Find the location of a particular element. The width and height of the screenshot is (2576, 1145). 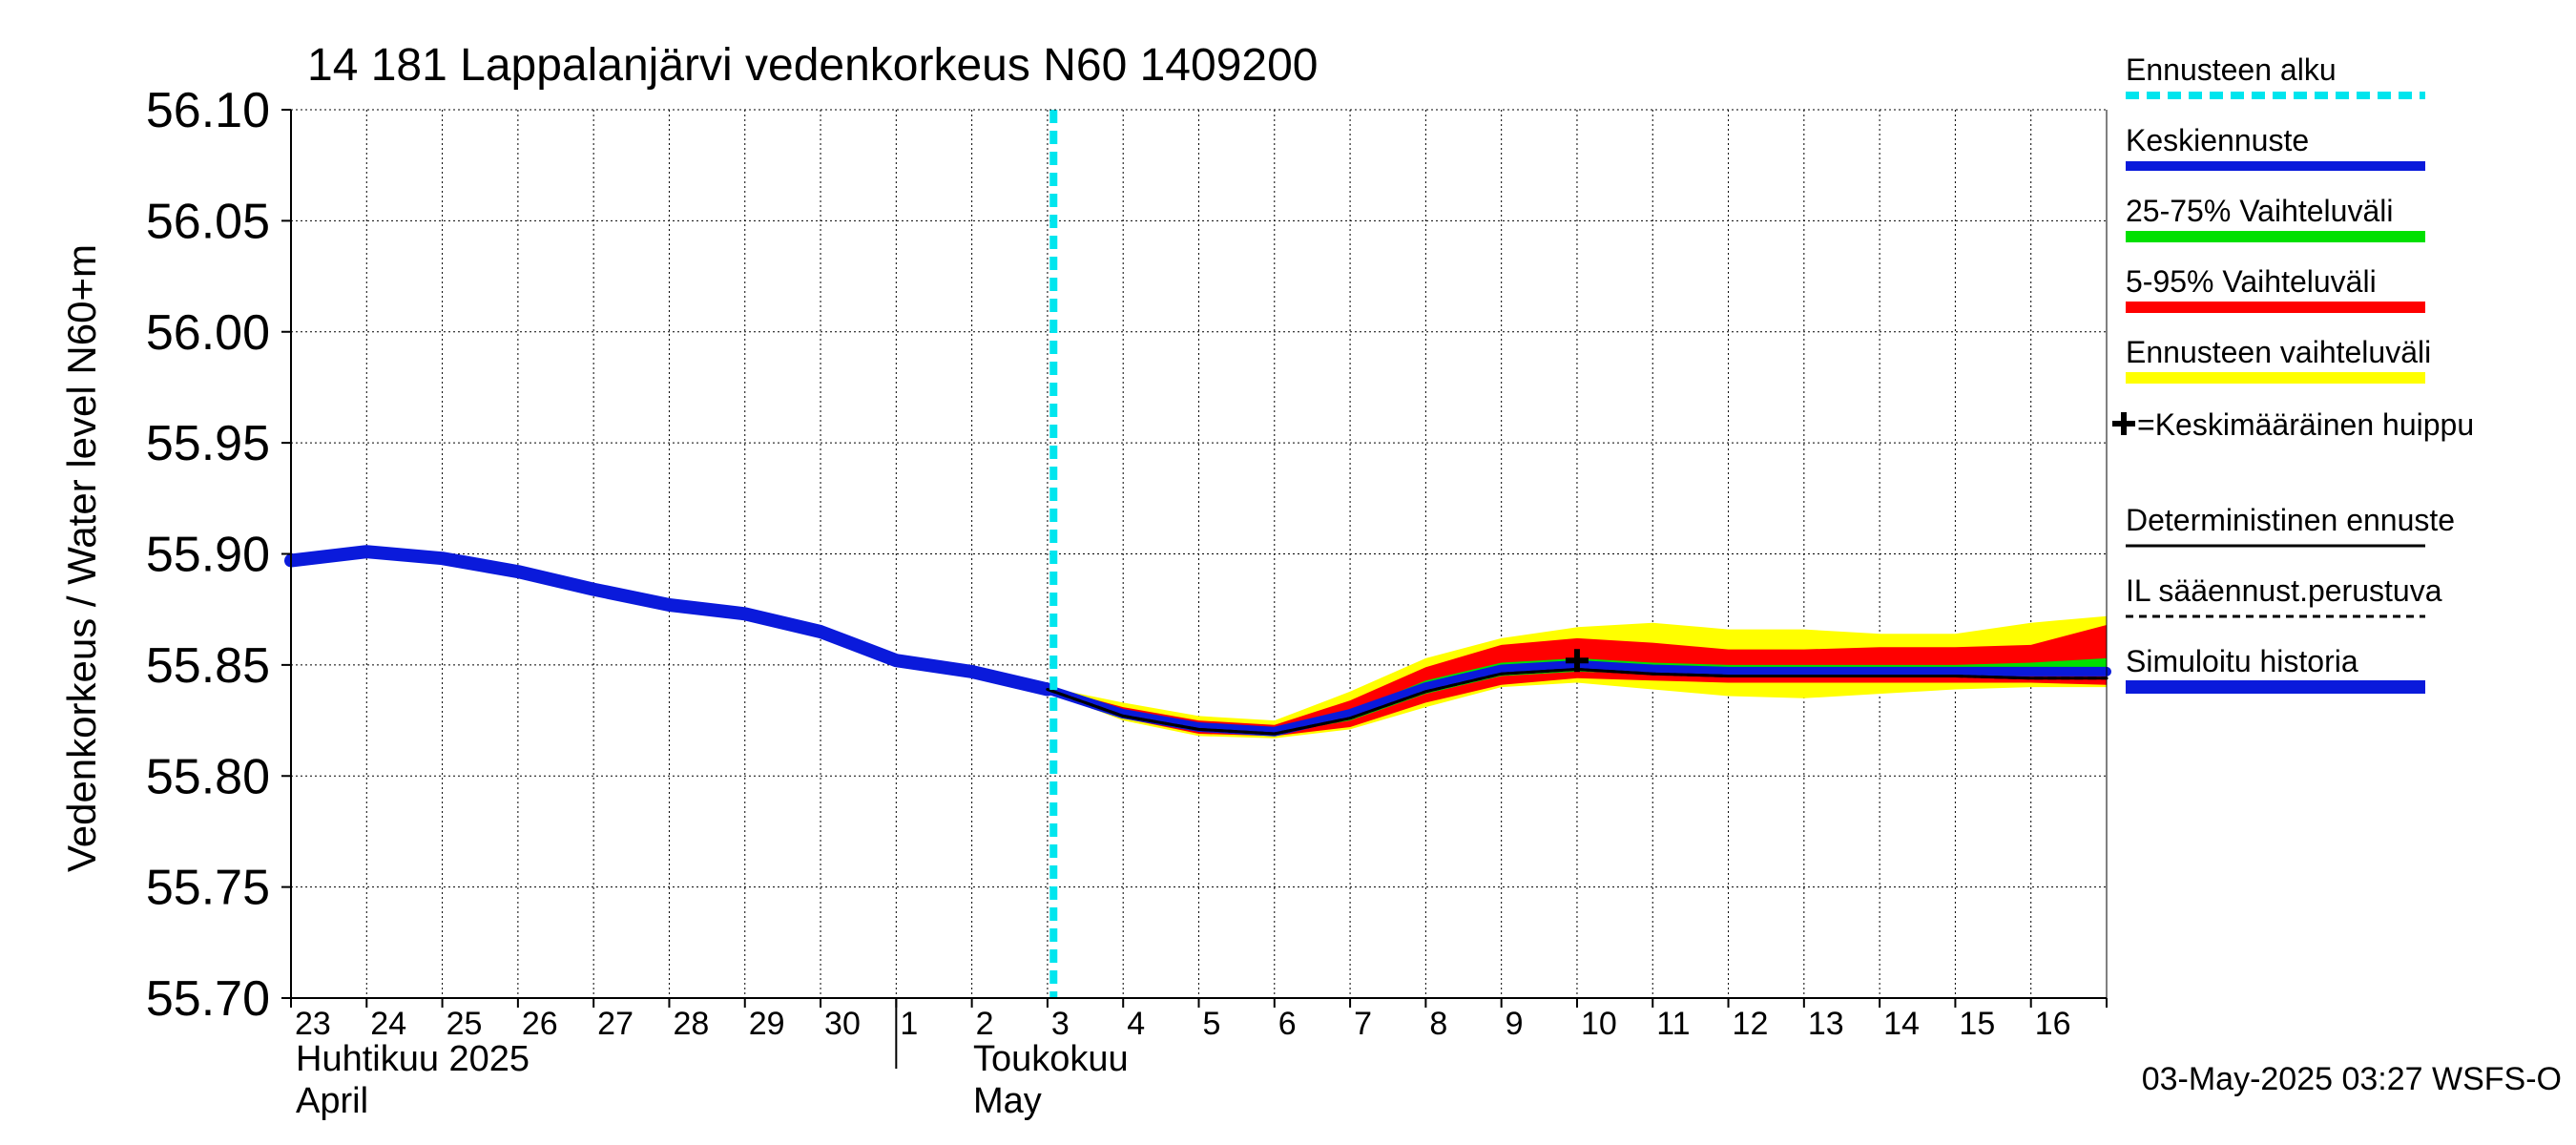

legend-label-il-forecast: IL sääennust.perustuva is located at coordinates (2284, 590).